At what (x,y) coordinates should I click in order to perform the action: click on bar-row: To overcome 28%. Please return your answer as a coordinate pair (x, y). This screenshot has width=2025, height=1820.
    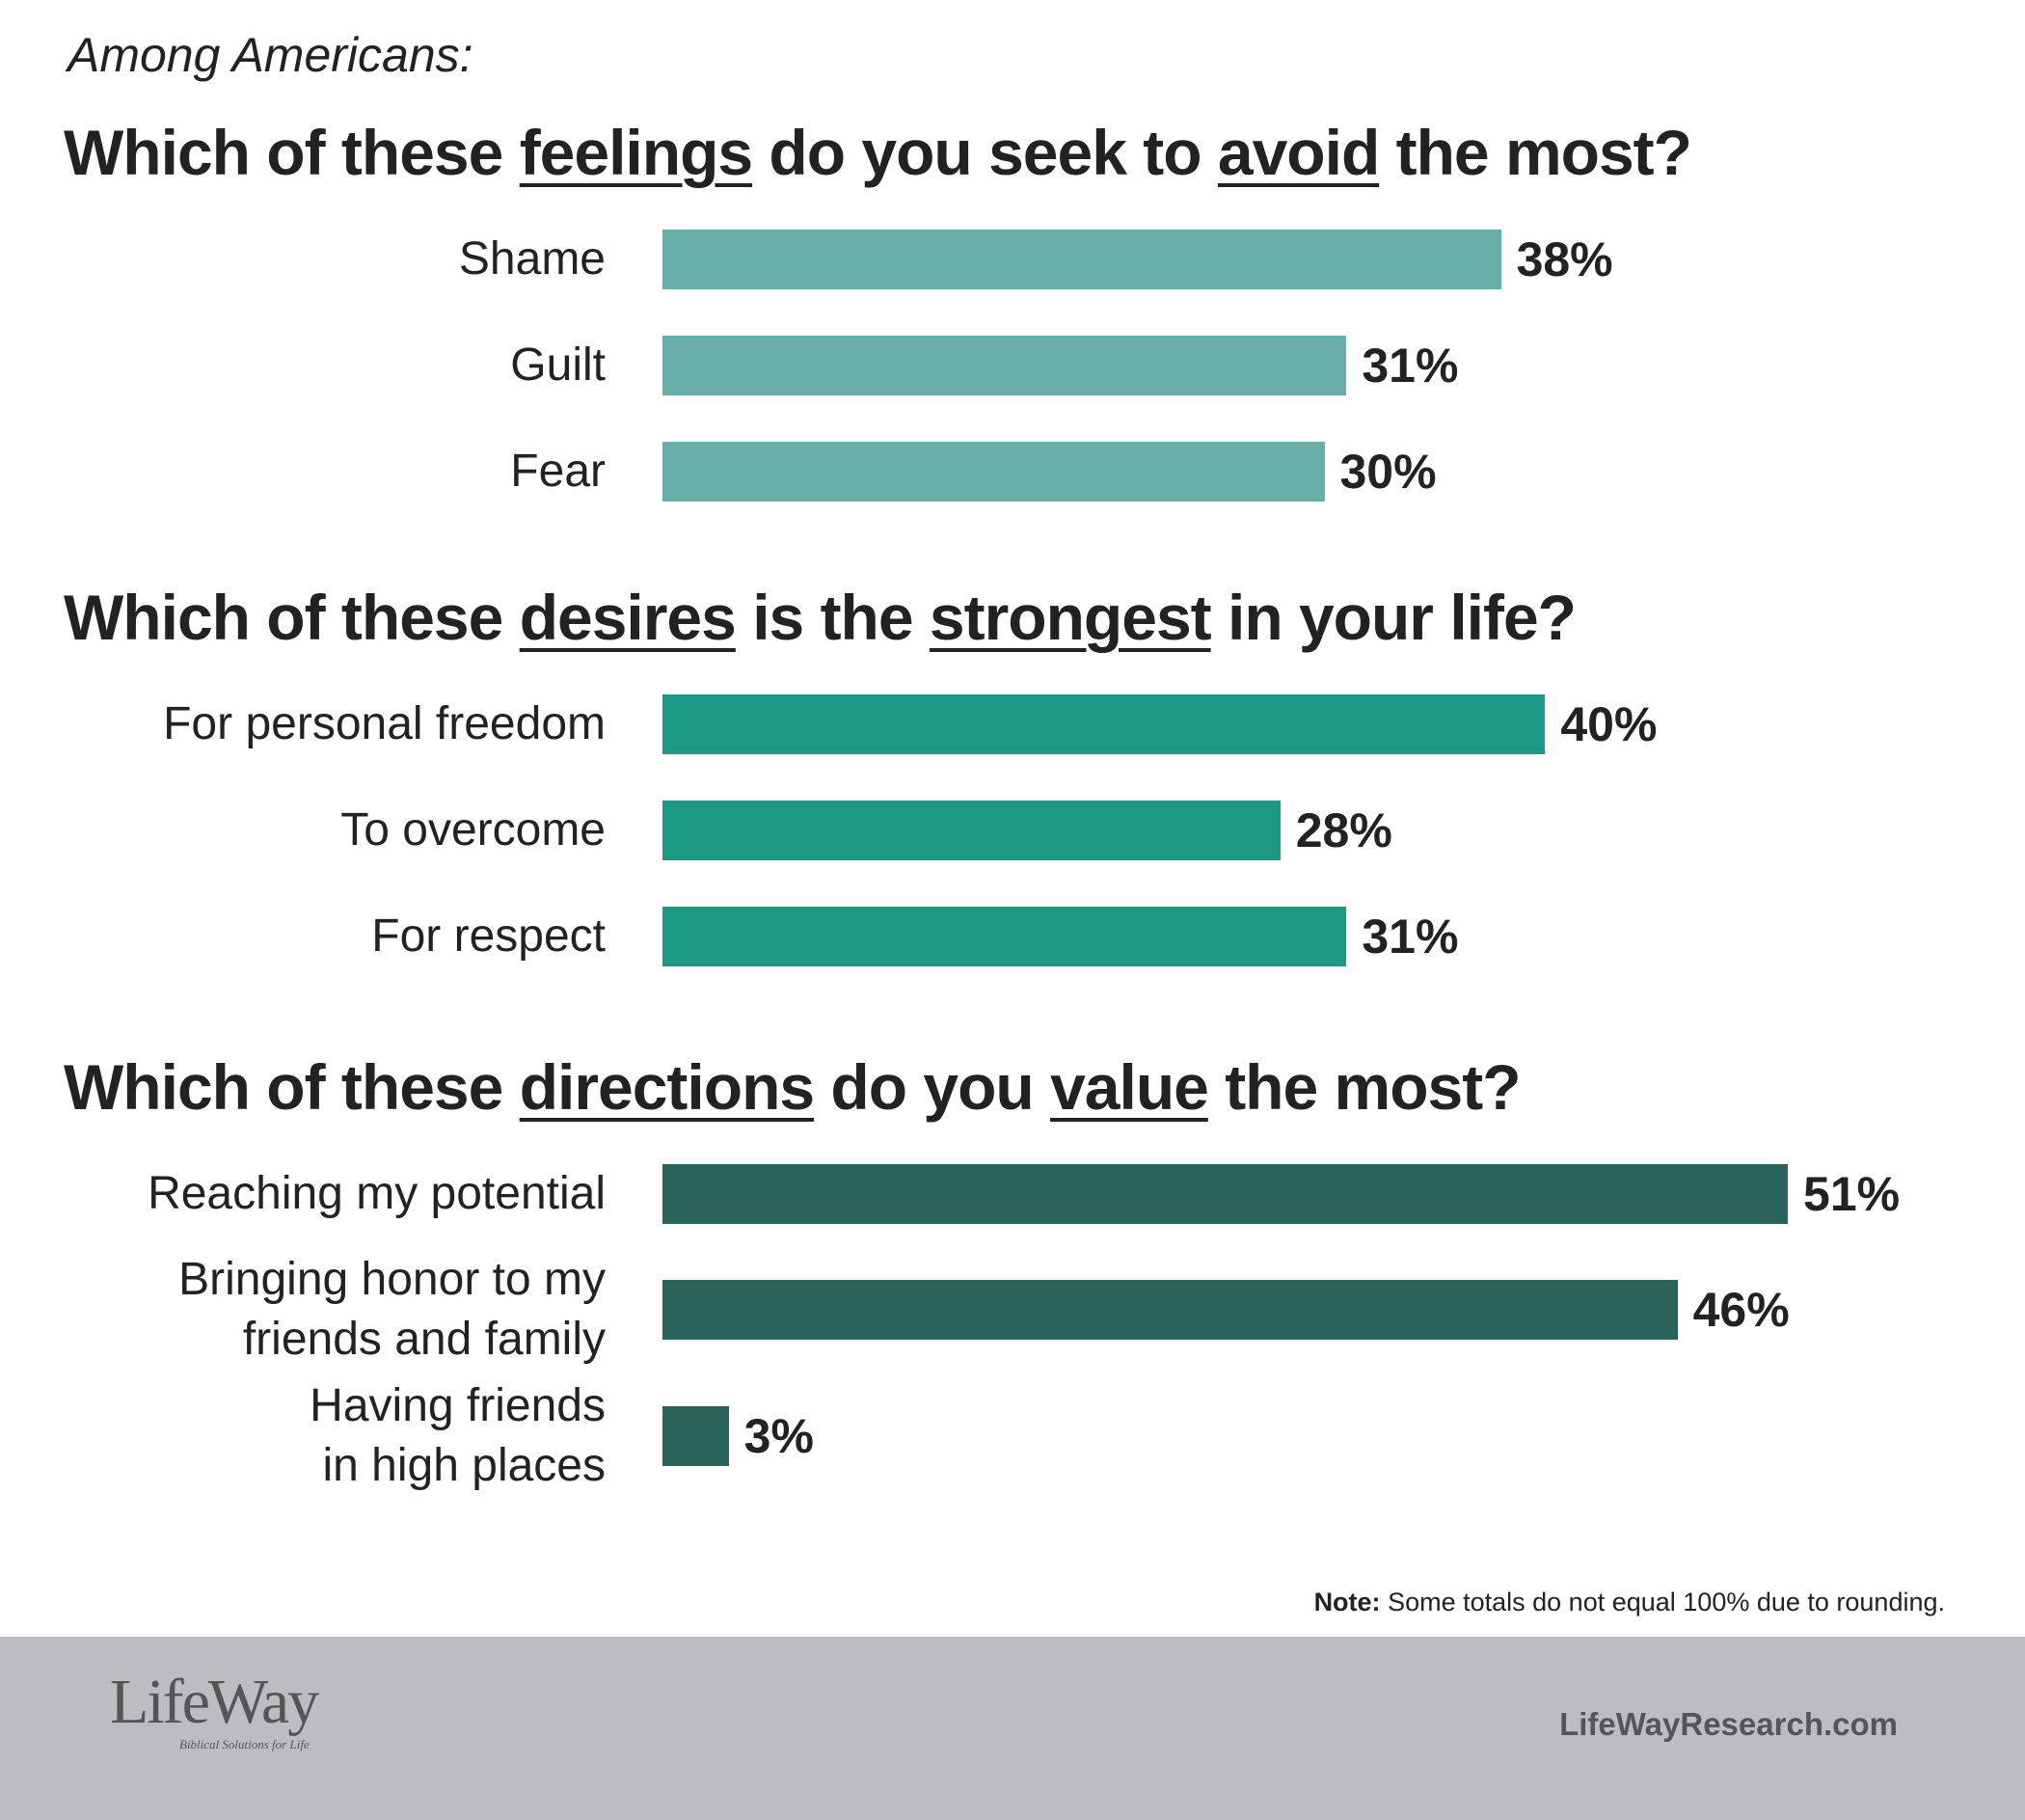
    Looking at the image, I should click on (1033, 831).